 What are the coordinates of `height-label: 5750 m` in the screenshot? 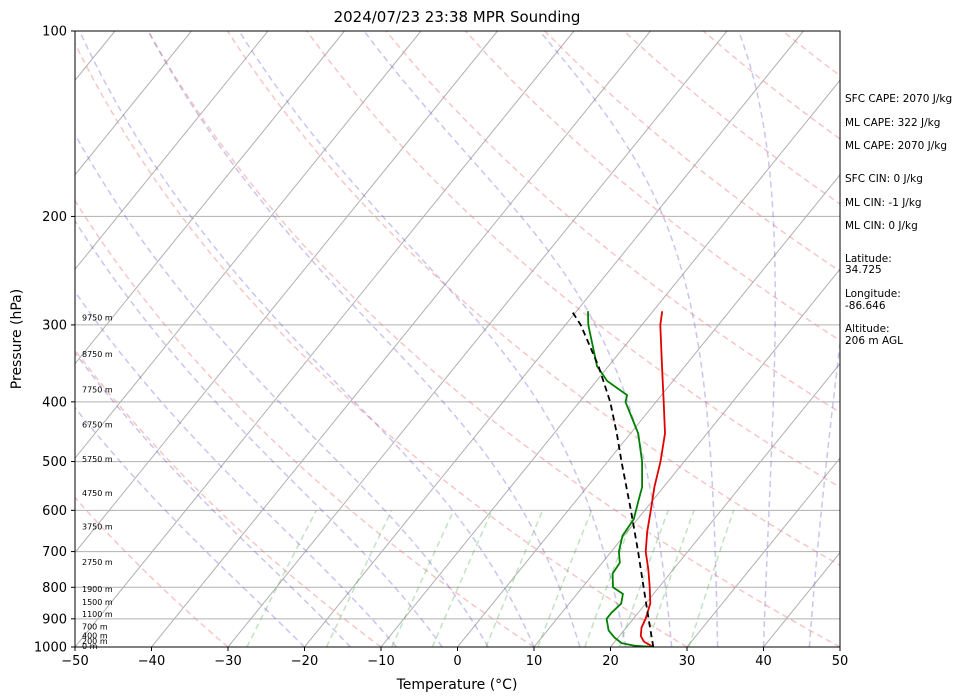 It's located at (97, 459).